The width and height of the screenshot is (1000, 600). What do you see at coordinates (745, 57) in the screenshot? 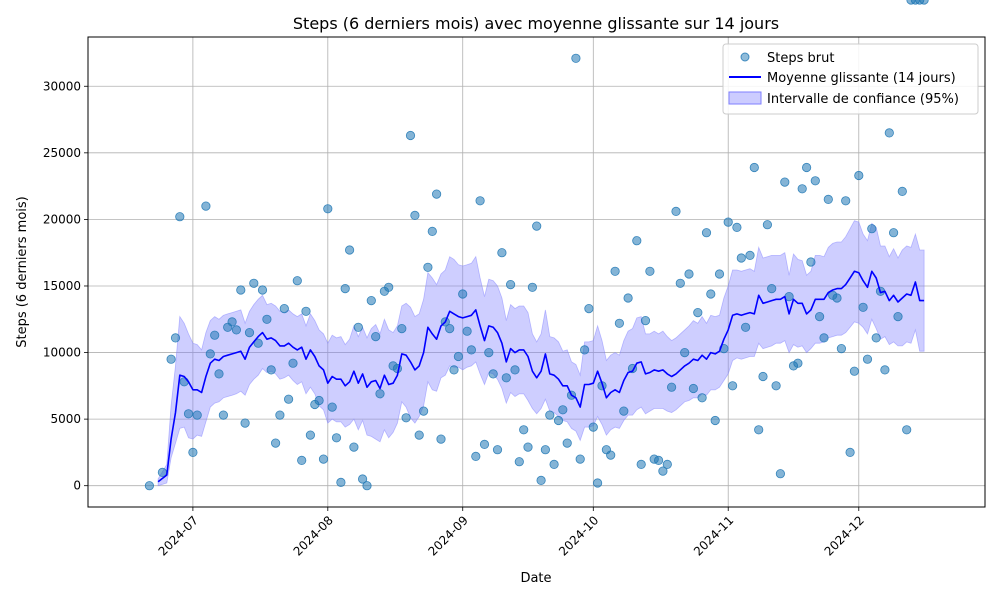
I see `legend-marker-steps` at bounding box center [745, 57].